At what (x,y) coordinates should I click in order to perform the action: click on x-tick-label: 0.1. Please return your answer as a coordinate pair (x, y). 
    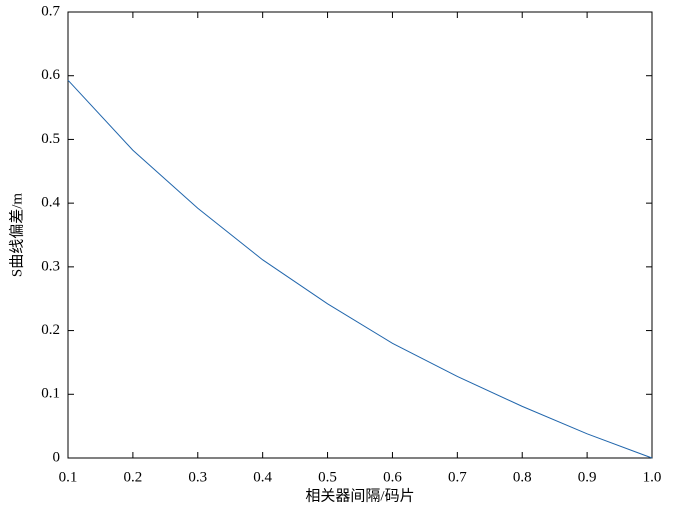
    Looking at the image, I should click on (68, 477).